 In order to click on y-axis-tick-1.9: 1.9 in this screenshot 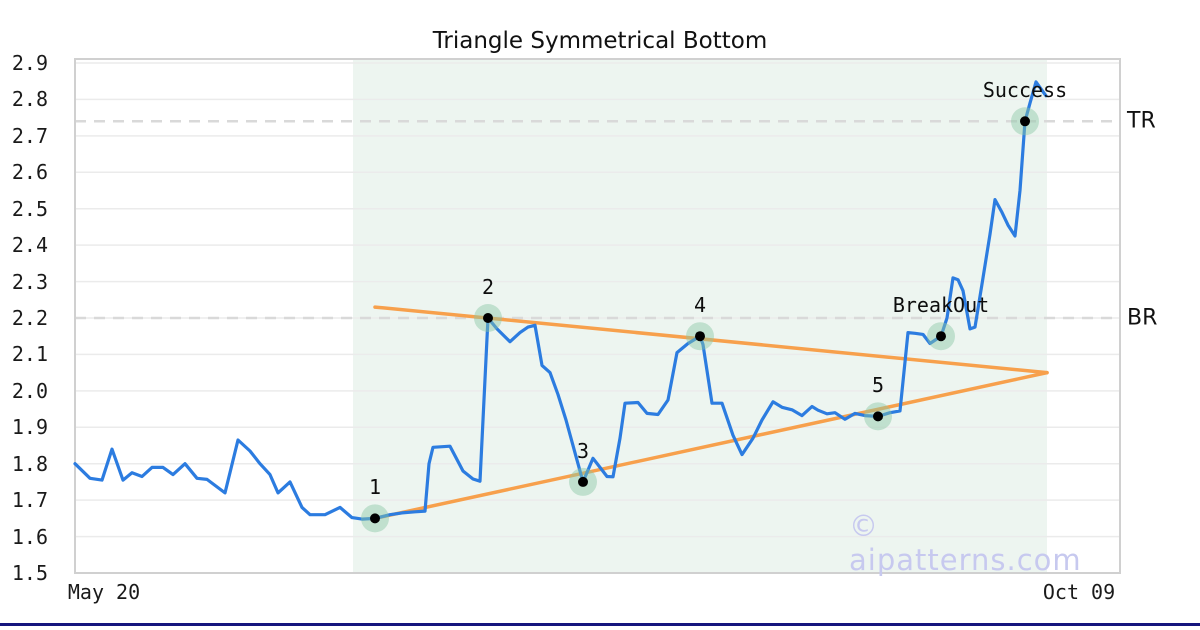, I will do `click(29, 427)`.